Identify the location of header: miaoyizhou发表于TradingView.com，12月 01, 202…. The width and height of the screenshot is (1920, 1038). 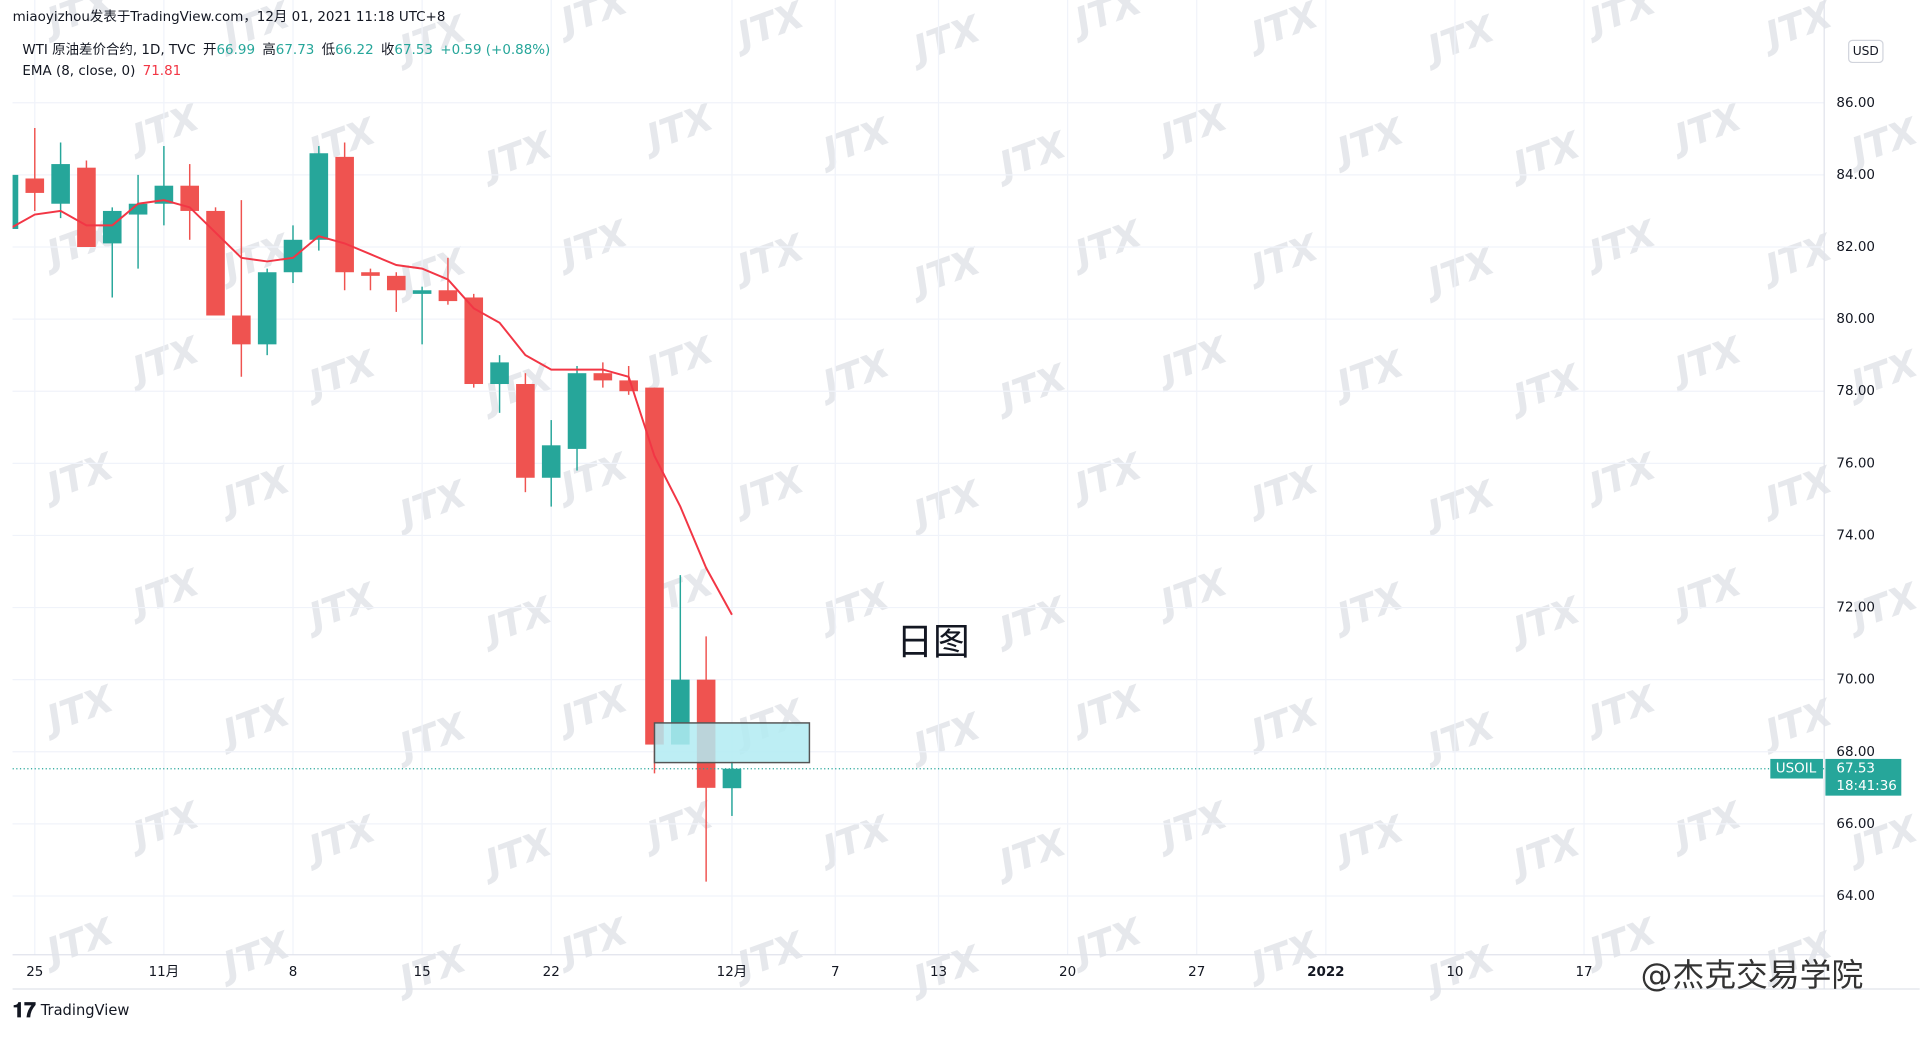
(229, 17).